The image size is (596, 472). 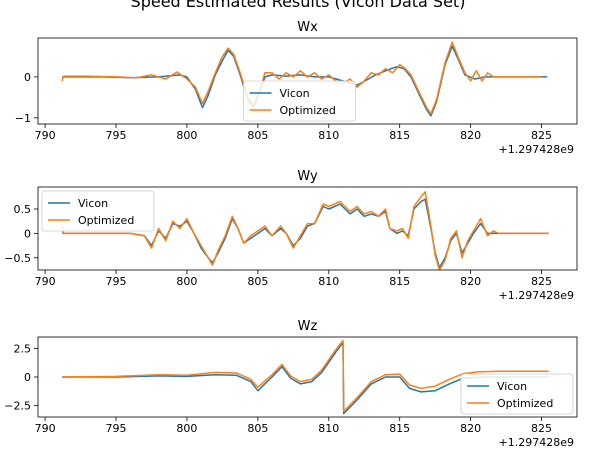 I want to click on y-tick-label: 2.5, so click(x=23, y=348).